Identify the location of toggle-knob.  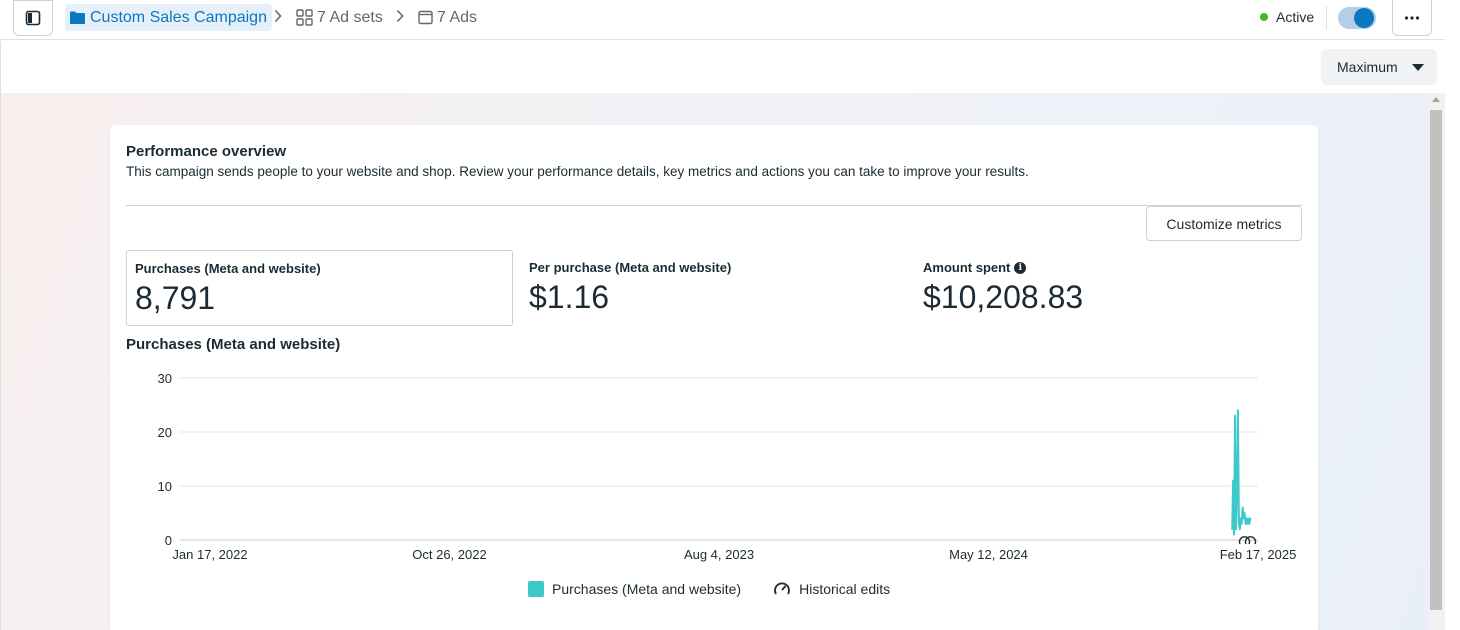
(1364, 18).